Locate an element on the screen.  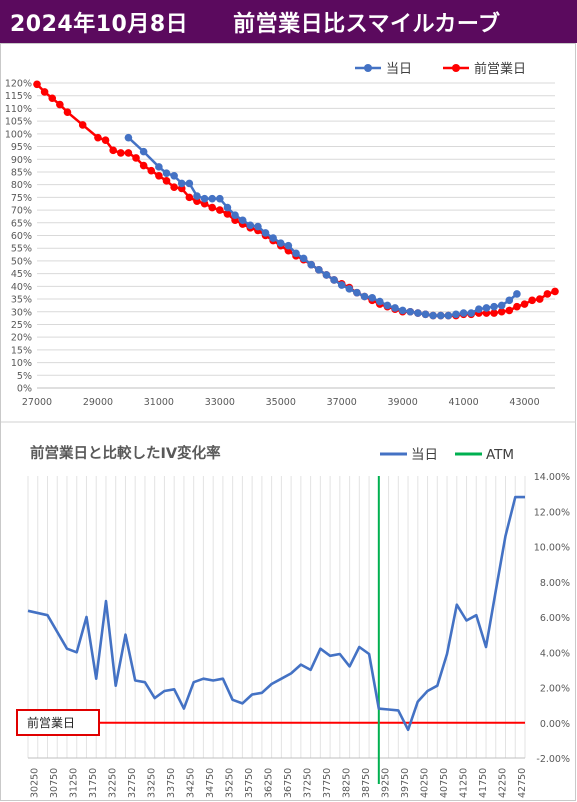
x-tick-label: 42250 is located at coordinates (503, 783).